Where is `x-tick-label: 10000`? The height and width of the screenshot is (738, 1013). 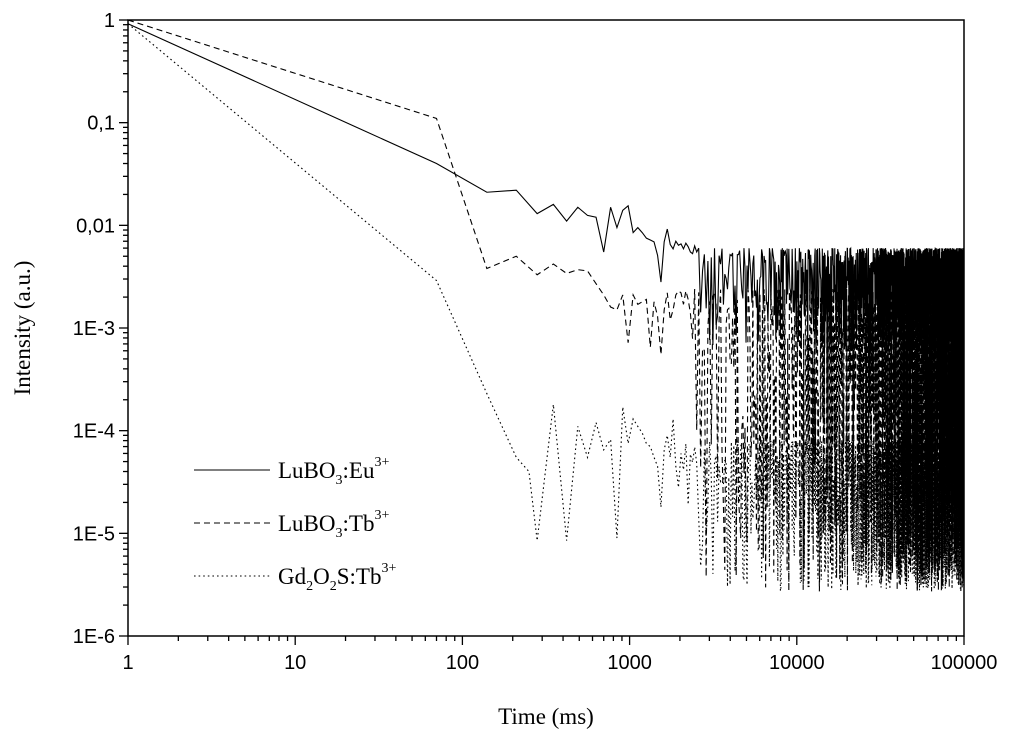
x-tick-label: 10000 is located at coordinates (797, 663).